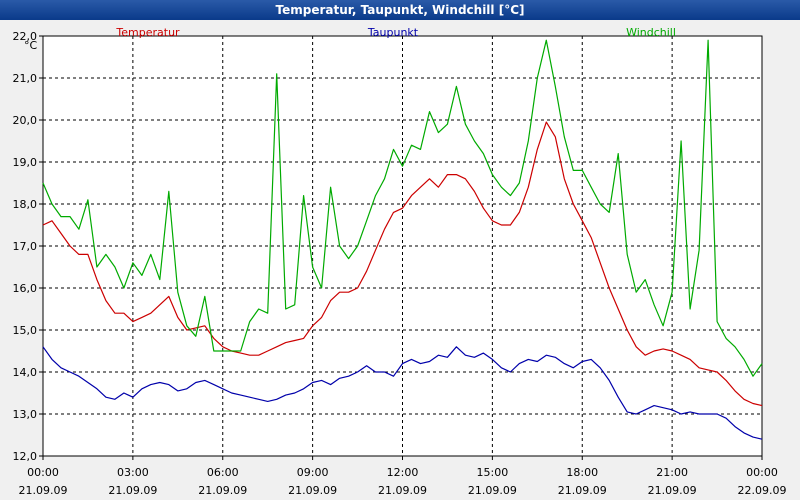 The height and width of the screenshot is (500, 800). I want to click on x-tick-date: 22.09.09, so click(762, 490).